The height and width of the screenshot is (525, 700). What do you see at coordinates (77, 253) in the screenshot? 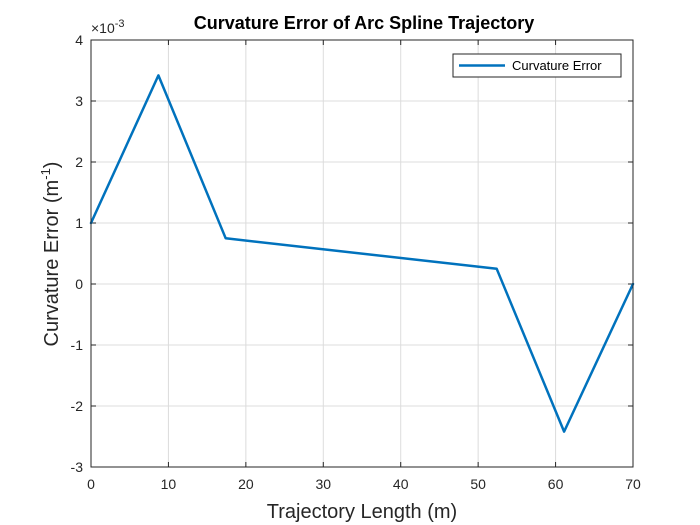
I see `y-tick-labels: -3 -2 -1 0 1 2 3 4` at bounding box center [77, 253].